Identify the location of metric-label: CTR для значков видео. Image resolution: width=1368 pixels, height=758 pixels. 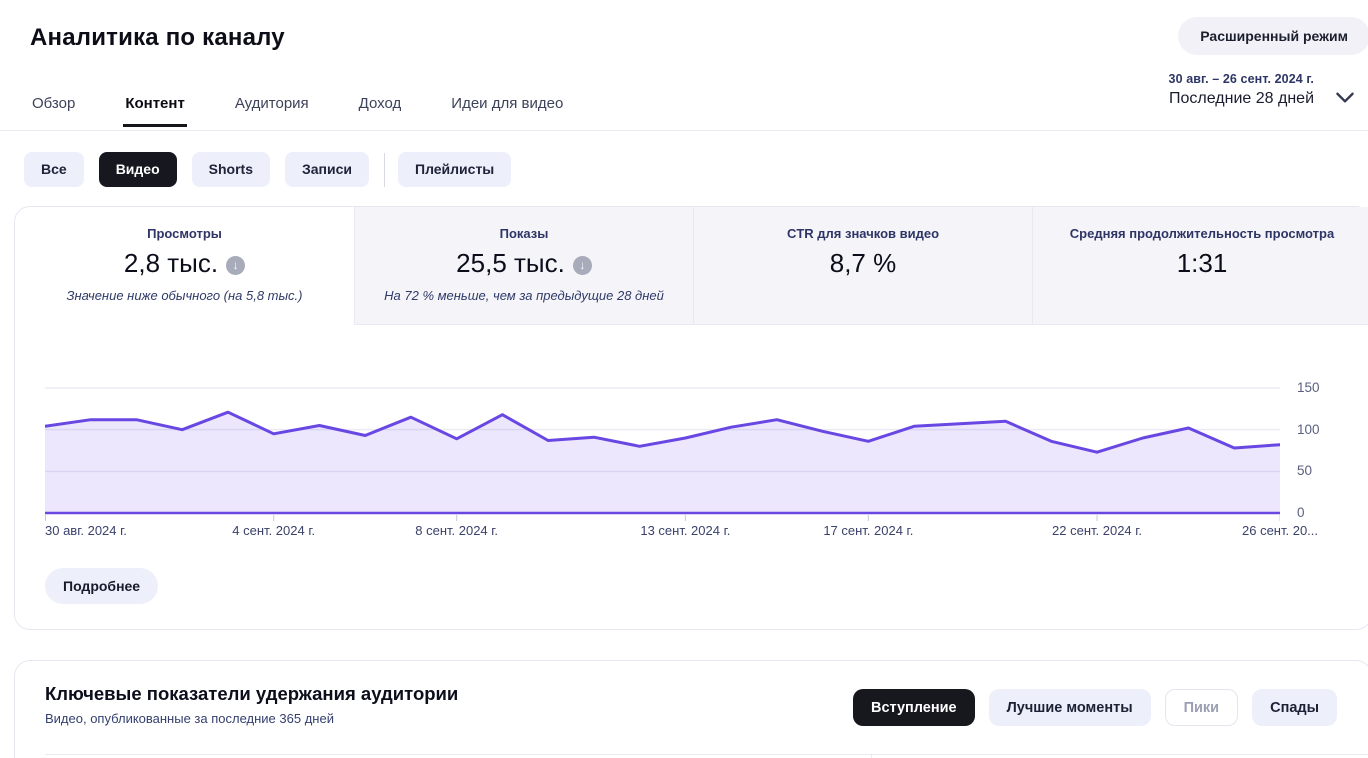
(863, 233).